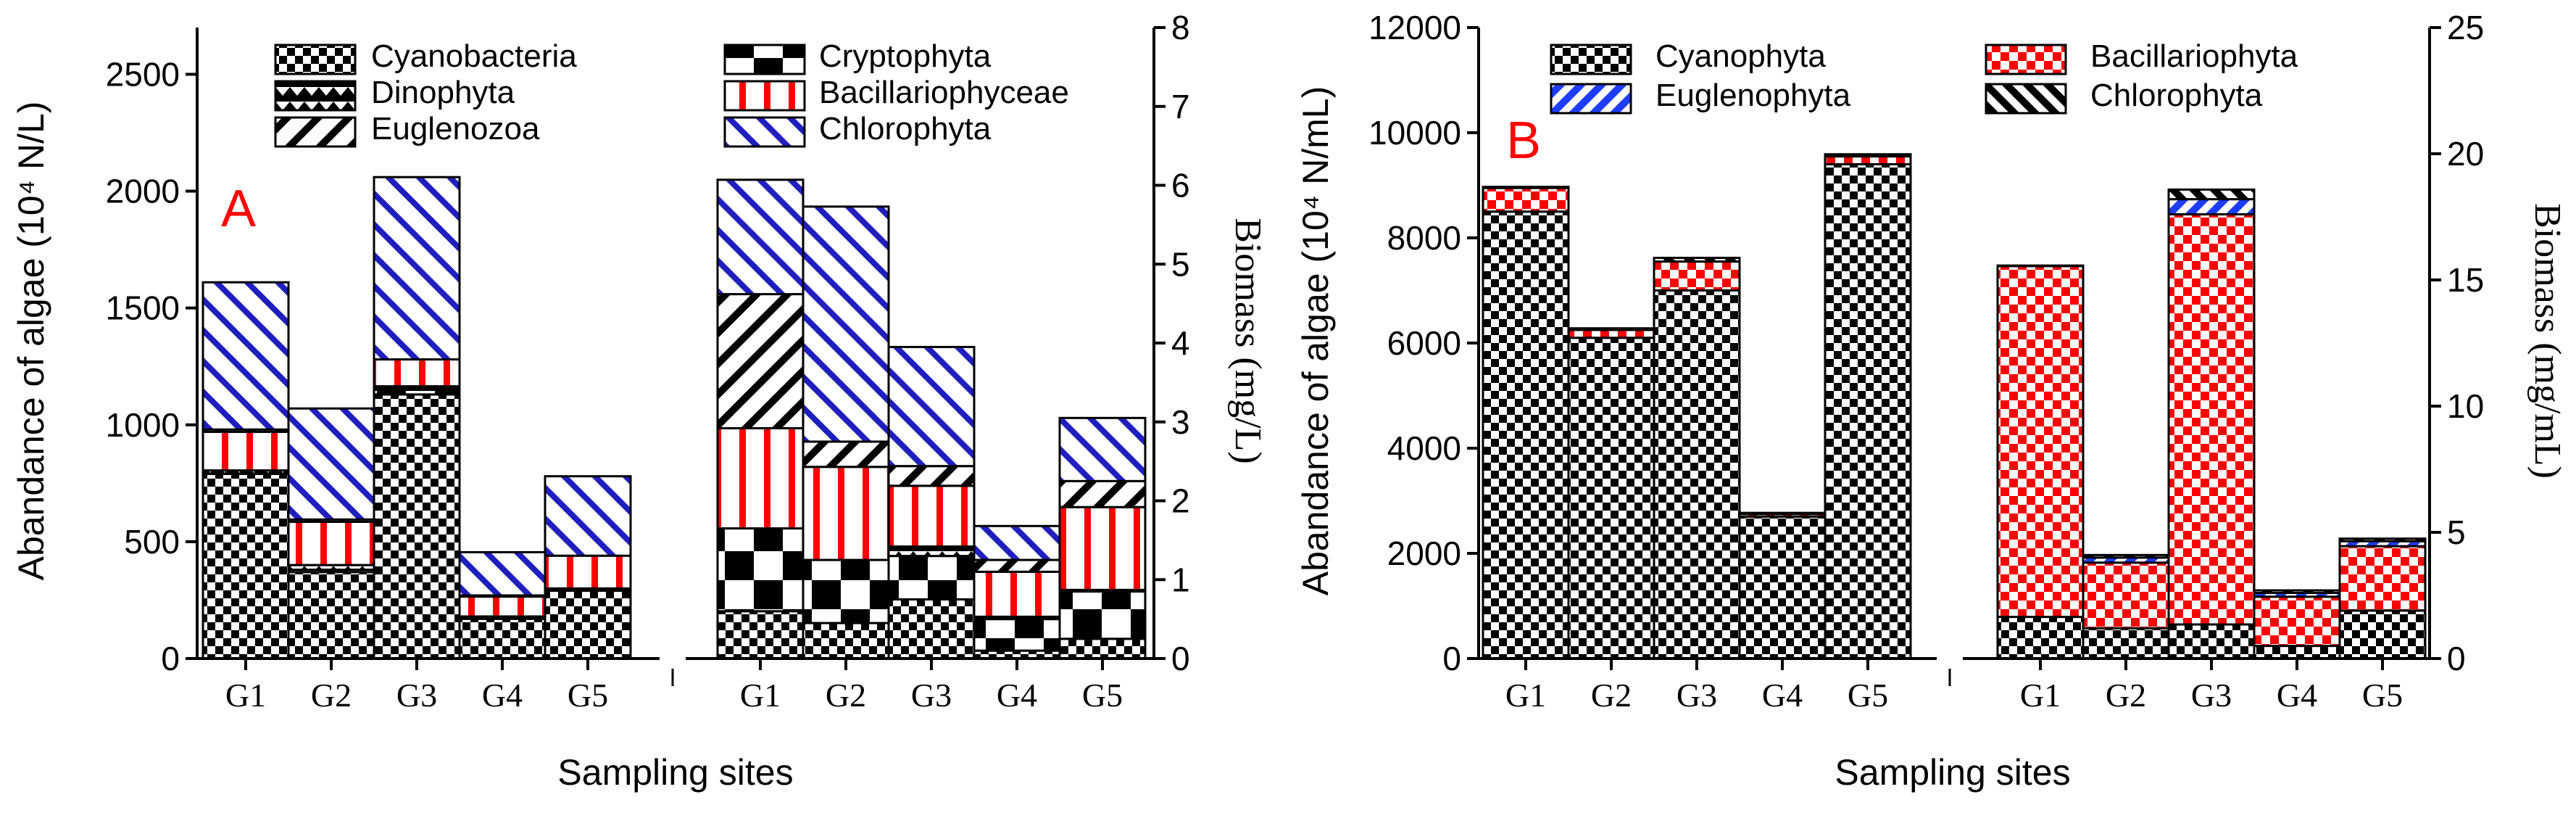 The image size is (2576, 813). I want to click on bar-abundance-g4-cyanobacteria, so click(502, 638).